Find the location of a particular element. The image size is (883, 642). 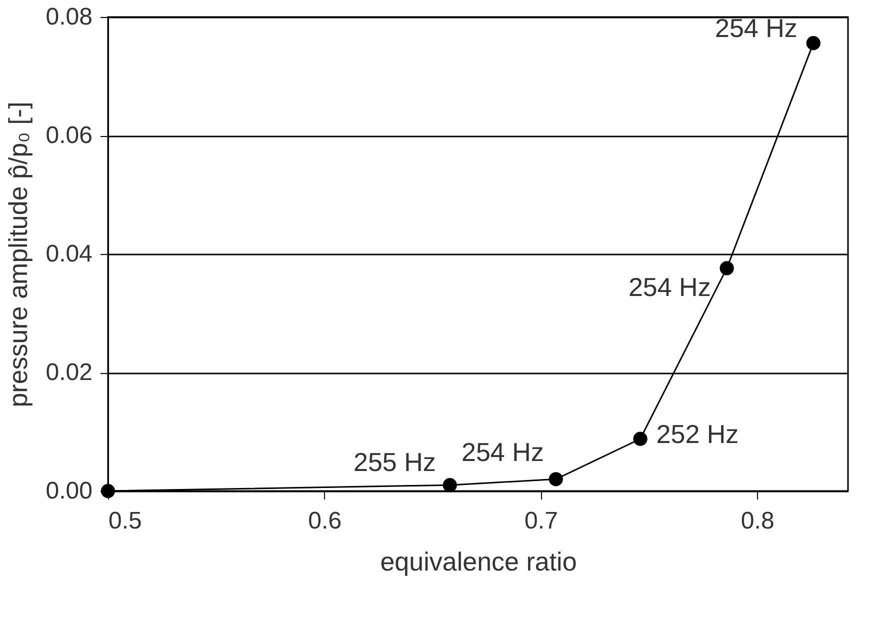

y-tick-label: 0.08 is located at coordinates (69, 17).